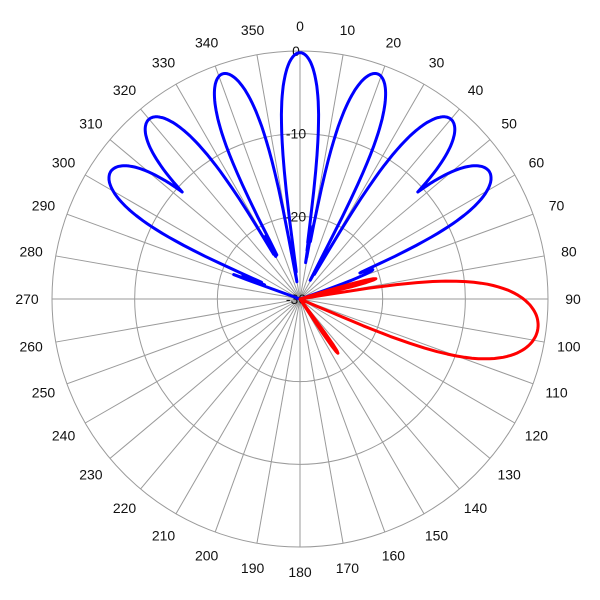 This screenshot has height=600, width=600. I want to click on angle-tick-label: 30, so click(437, 63).